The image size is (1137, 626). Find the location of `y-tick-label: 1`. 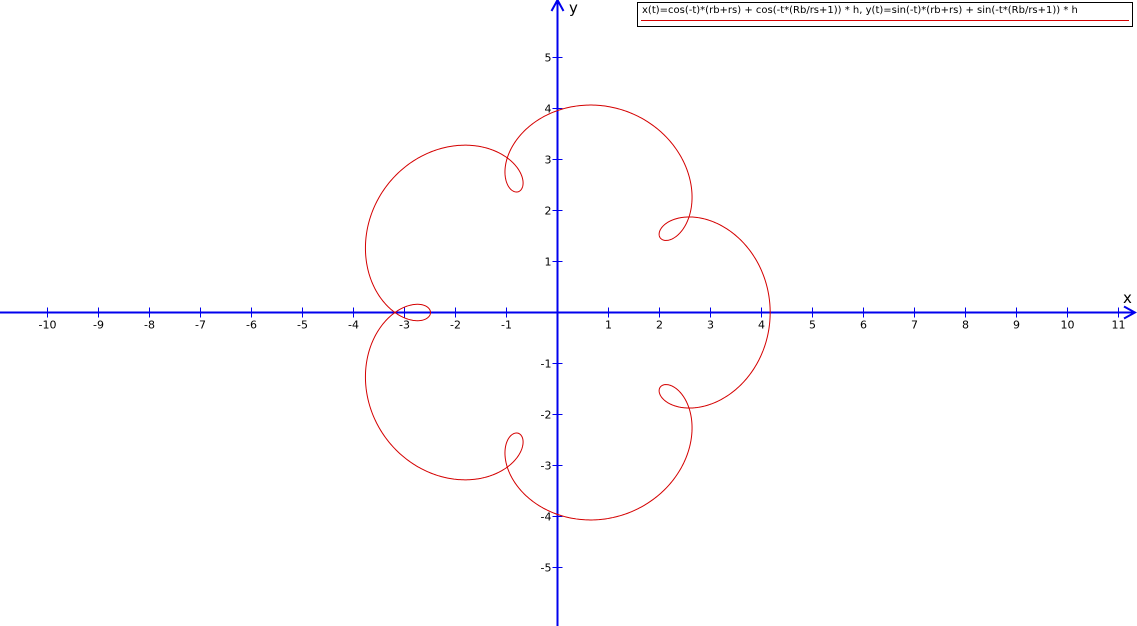

y-tick-label: 1 is located at coordinates (548, 262).